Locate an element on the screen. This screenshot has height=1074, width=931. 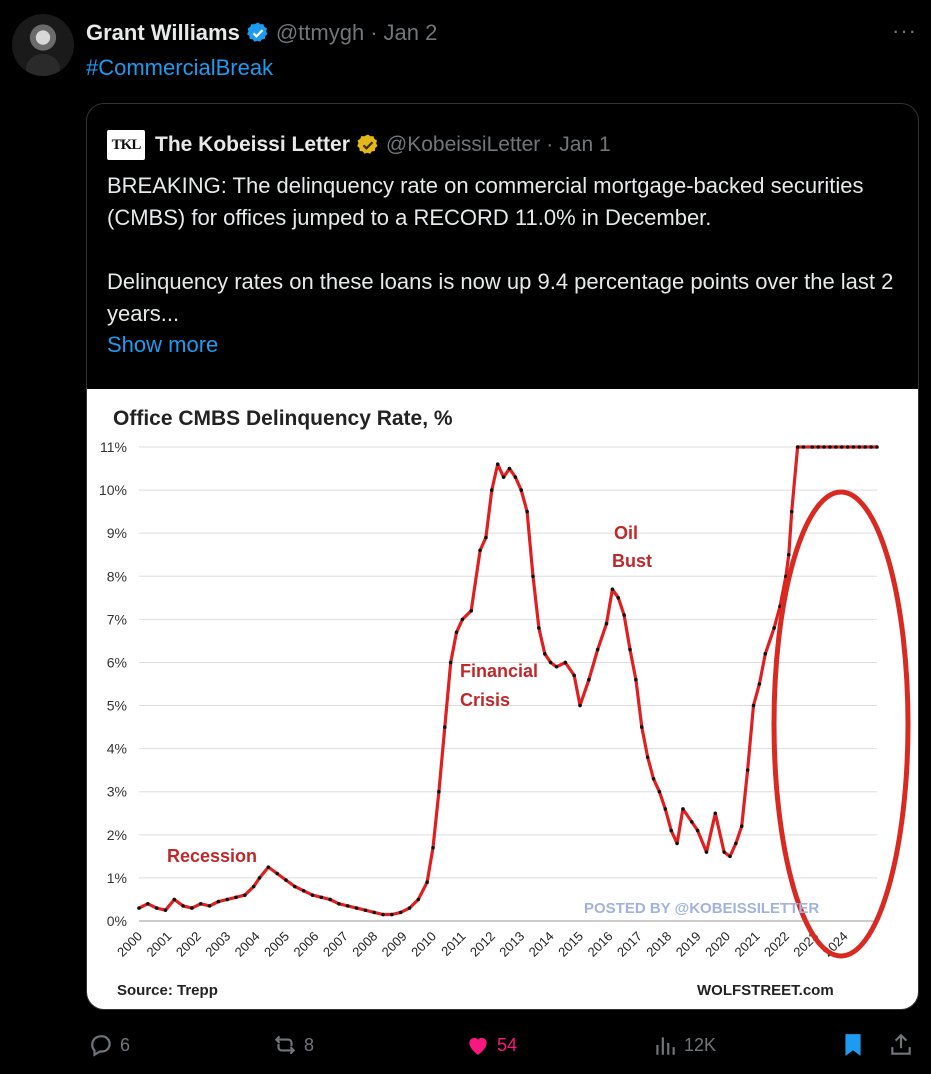
views-count: 12K is located at coordinates (700, 1044).